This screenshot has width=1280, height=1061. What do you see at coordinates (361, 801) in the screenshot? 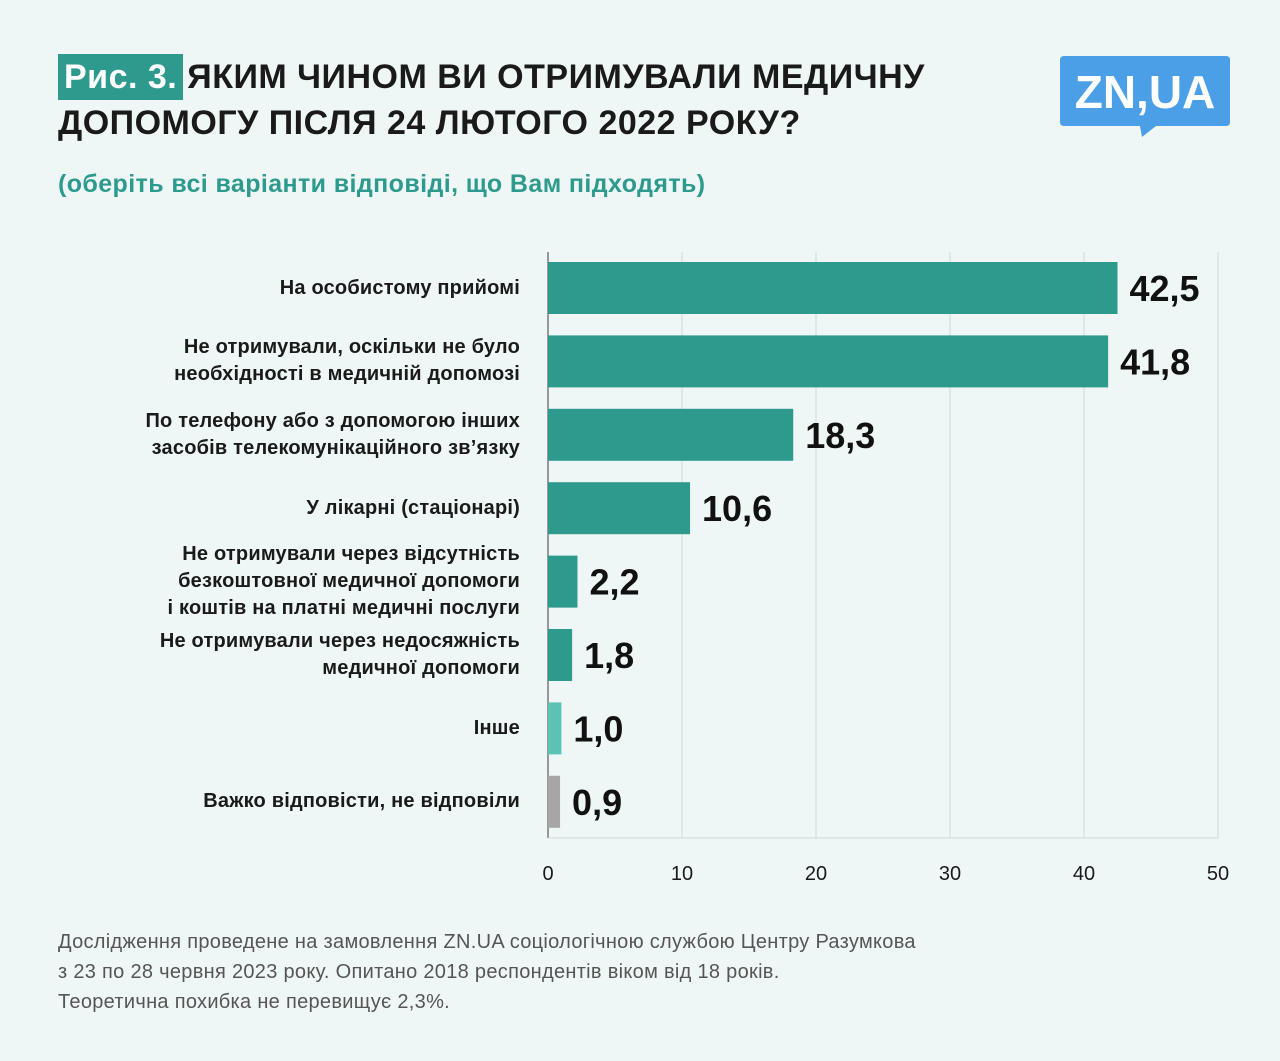
I see `category-label: Важко відповісти, не відповіли` at bounding box center [361, 801].